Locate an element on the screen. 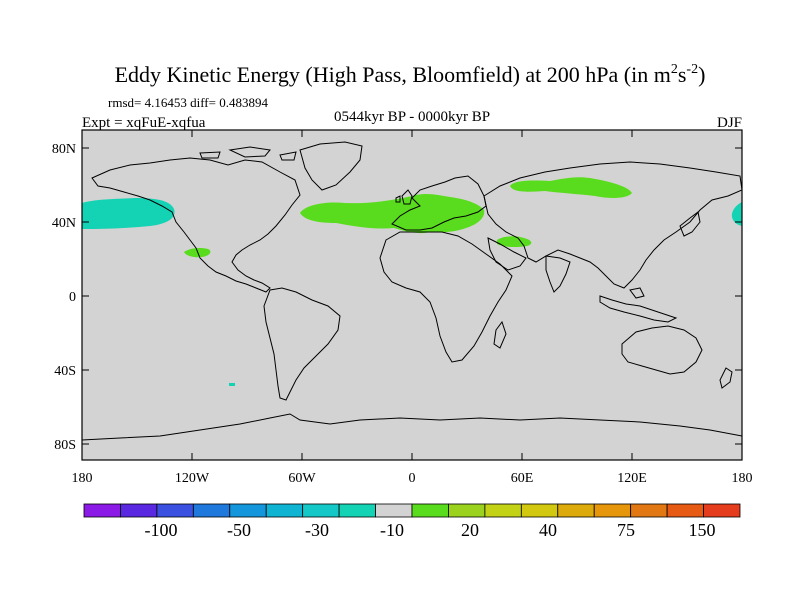 The image size is (800, 600). period-label: 0544kyr BP - 0000kyr BP is located at coordinates (412, 117).